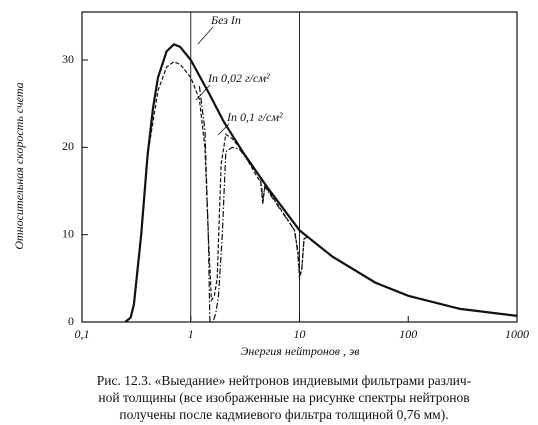 The height and width of the screenshot is (425, 538). What do you see at coordinates (68, 233) in the screenshot?
I see `y-tick-label: 10` at bounding box center [68, 233].